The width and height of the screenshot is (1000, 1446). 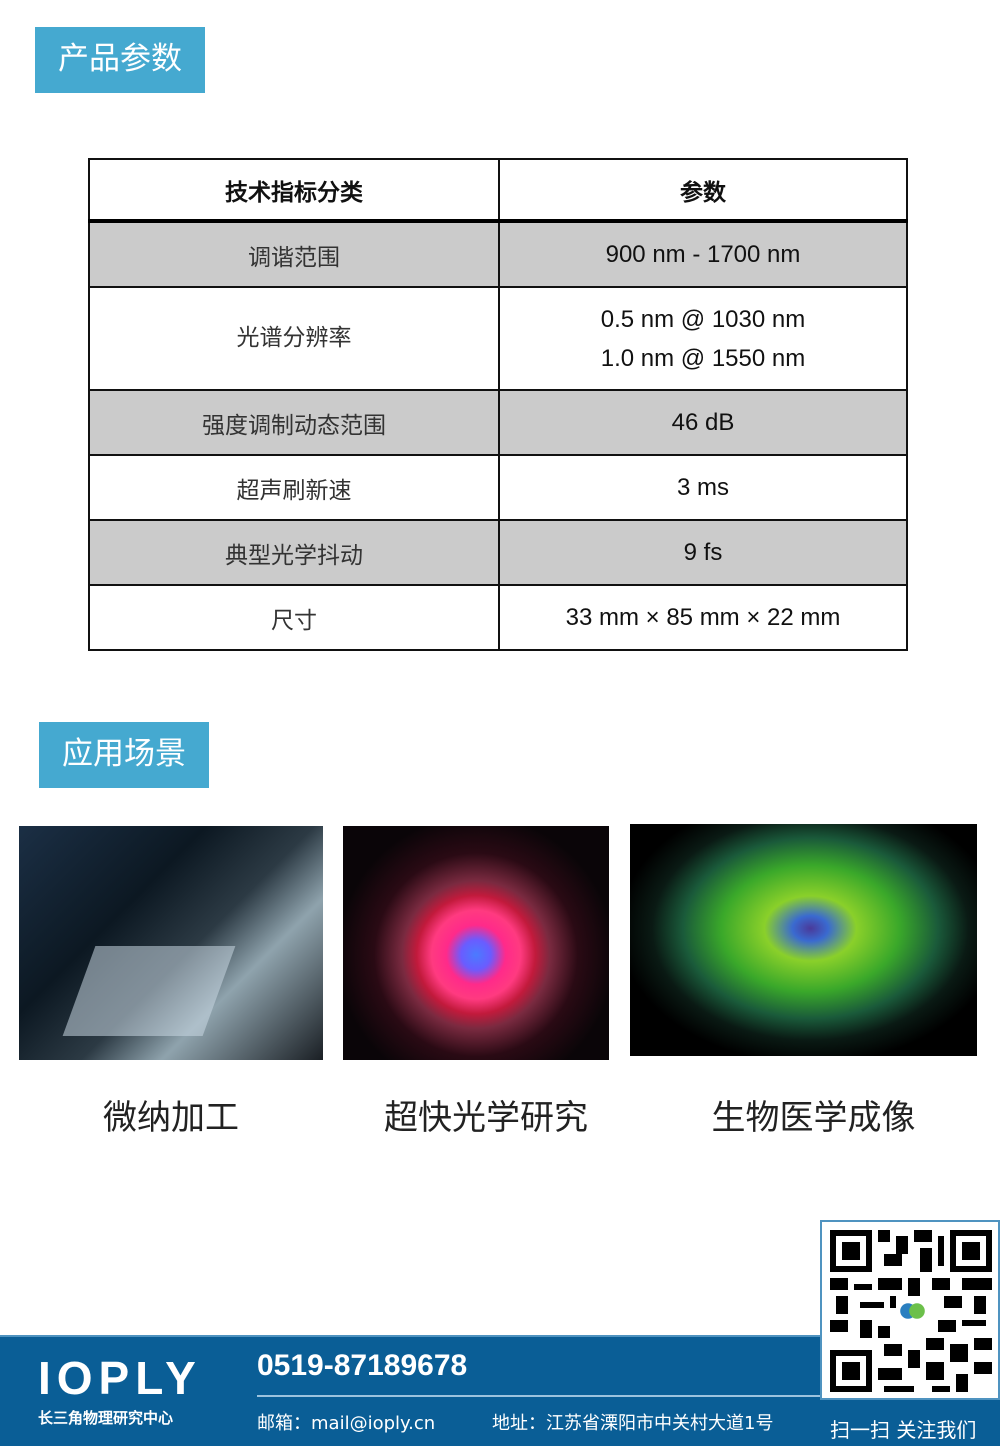 What do you see at coordinates (703, 319) in the screenshot?
I see `row-value-line: 0.5 nm @ 1030 nm` at bounding box center [703, 319].